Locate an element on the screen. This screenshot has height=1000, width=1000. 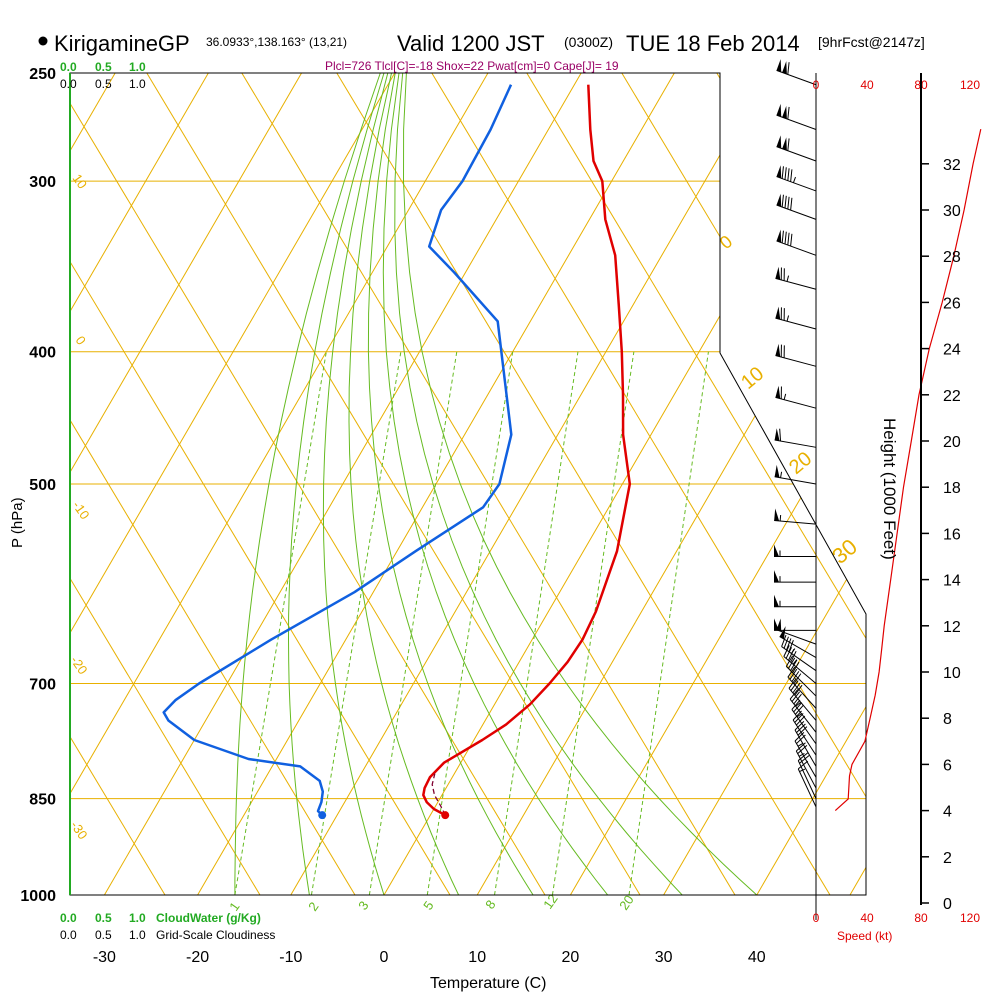
top-water-tick: 0.0 is located at coordinates (68, 67).